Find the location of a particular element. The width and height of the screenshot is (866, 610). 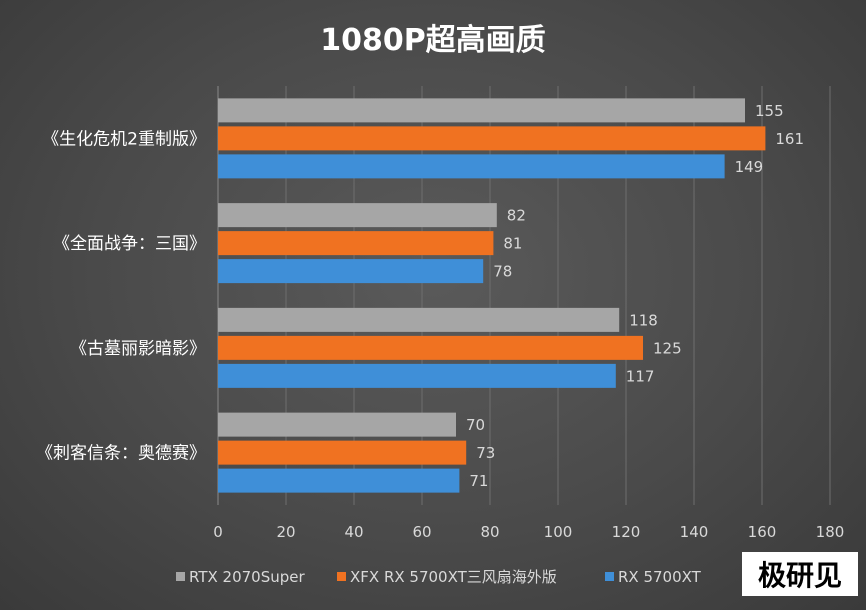

data-label: 82 is located at coordinates (516, 216).